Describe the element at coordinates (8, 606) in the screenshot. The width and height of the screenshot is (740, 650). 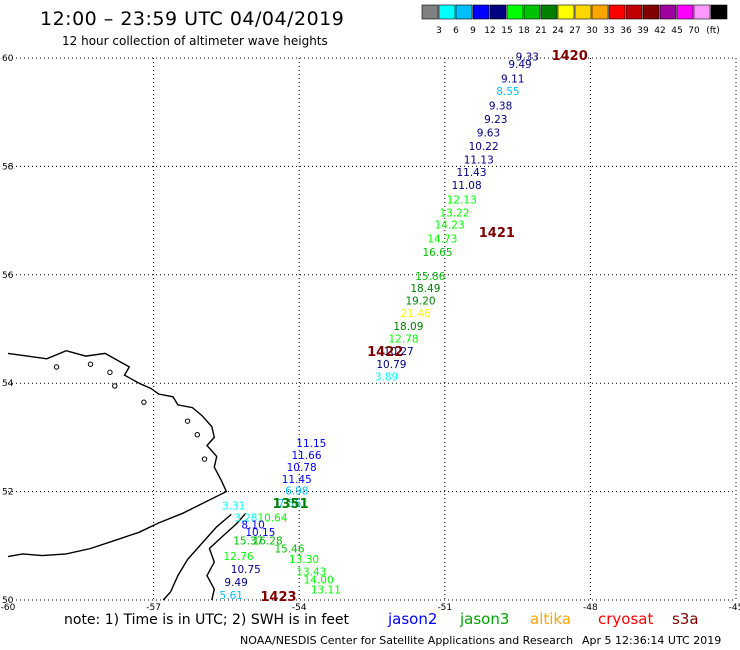
I see `lon-tick-label: -60` at that location.